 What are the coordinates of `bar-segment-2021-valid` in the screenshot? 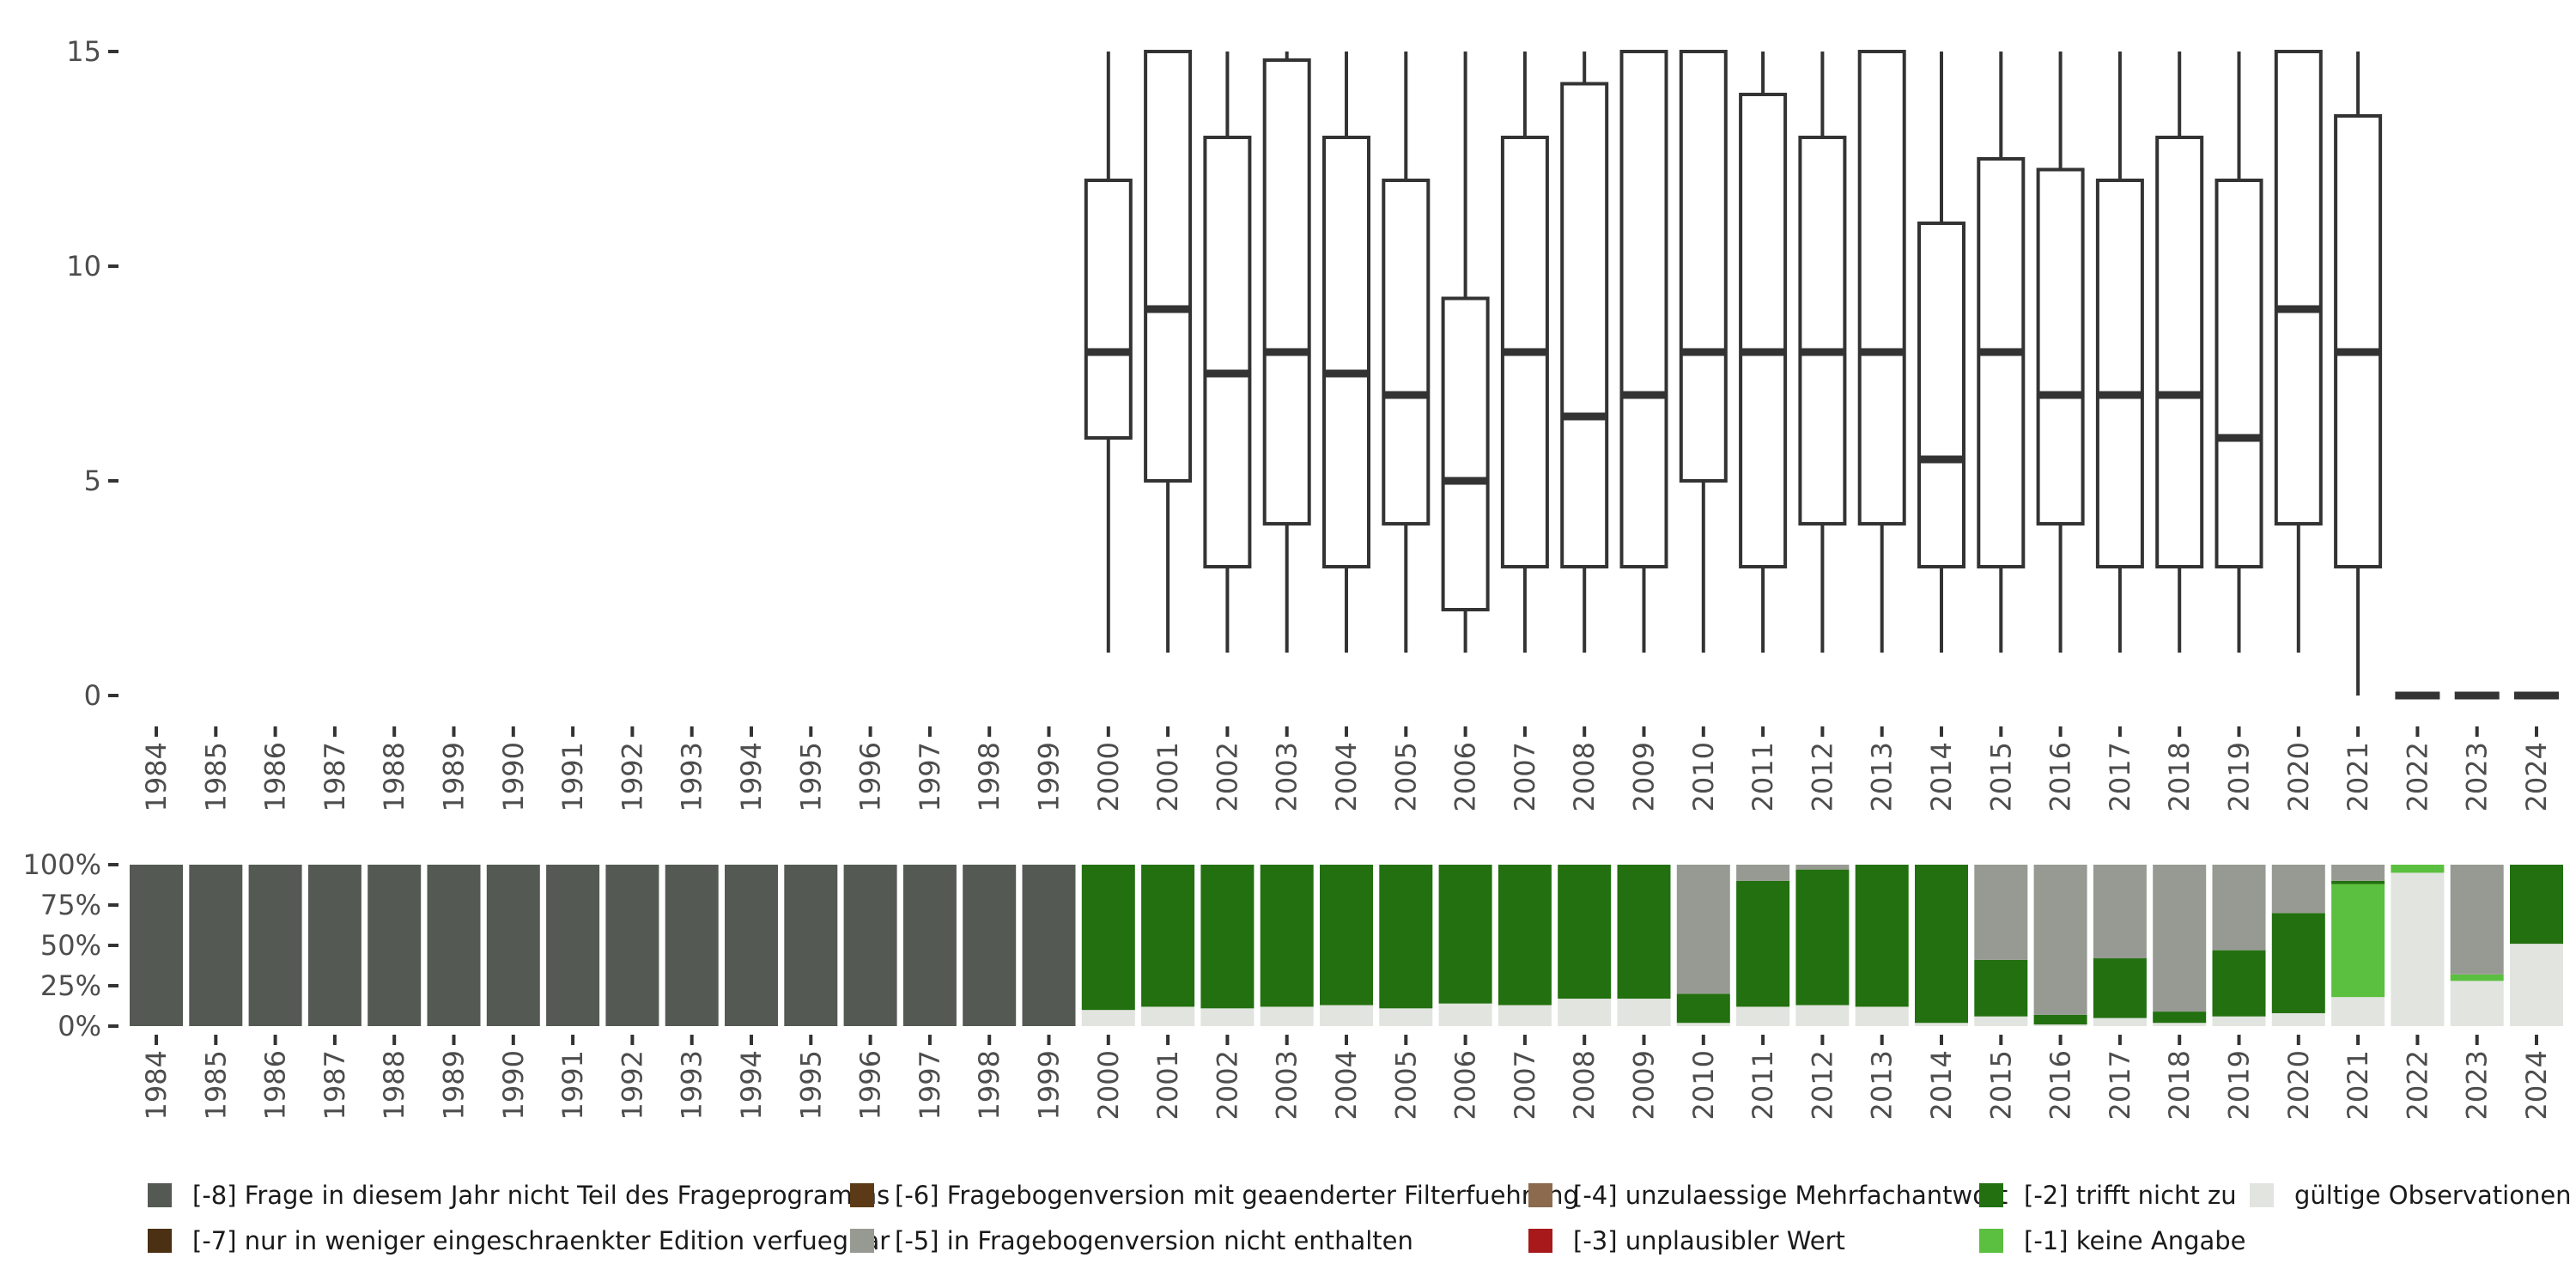 It's located at (2358, 1012).